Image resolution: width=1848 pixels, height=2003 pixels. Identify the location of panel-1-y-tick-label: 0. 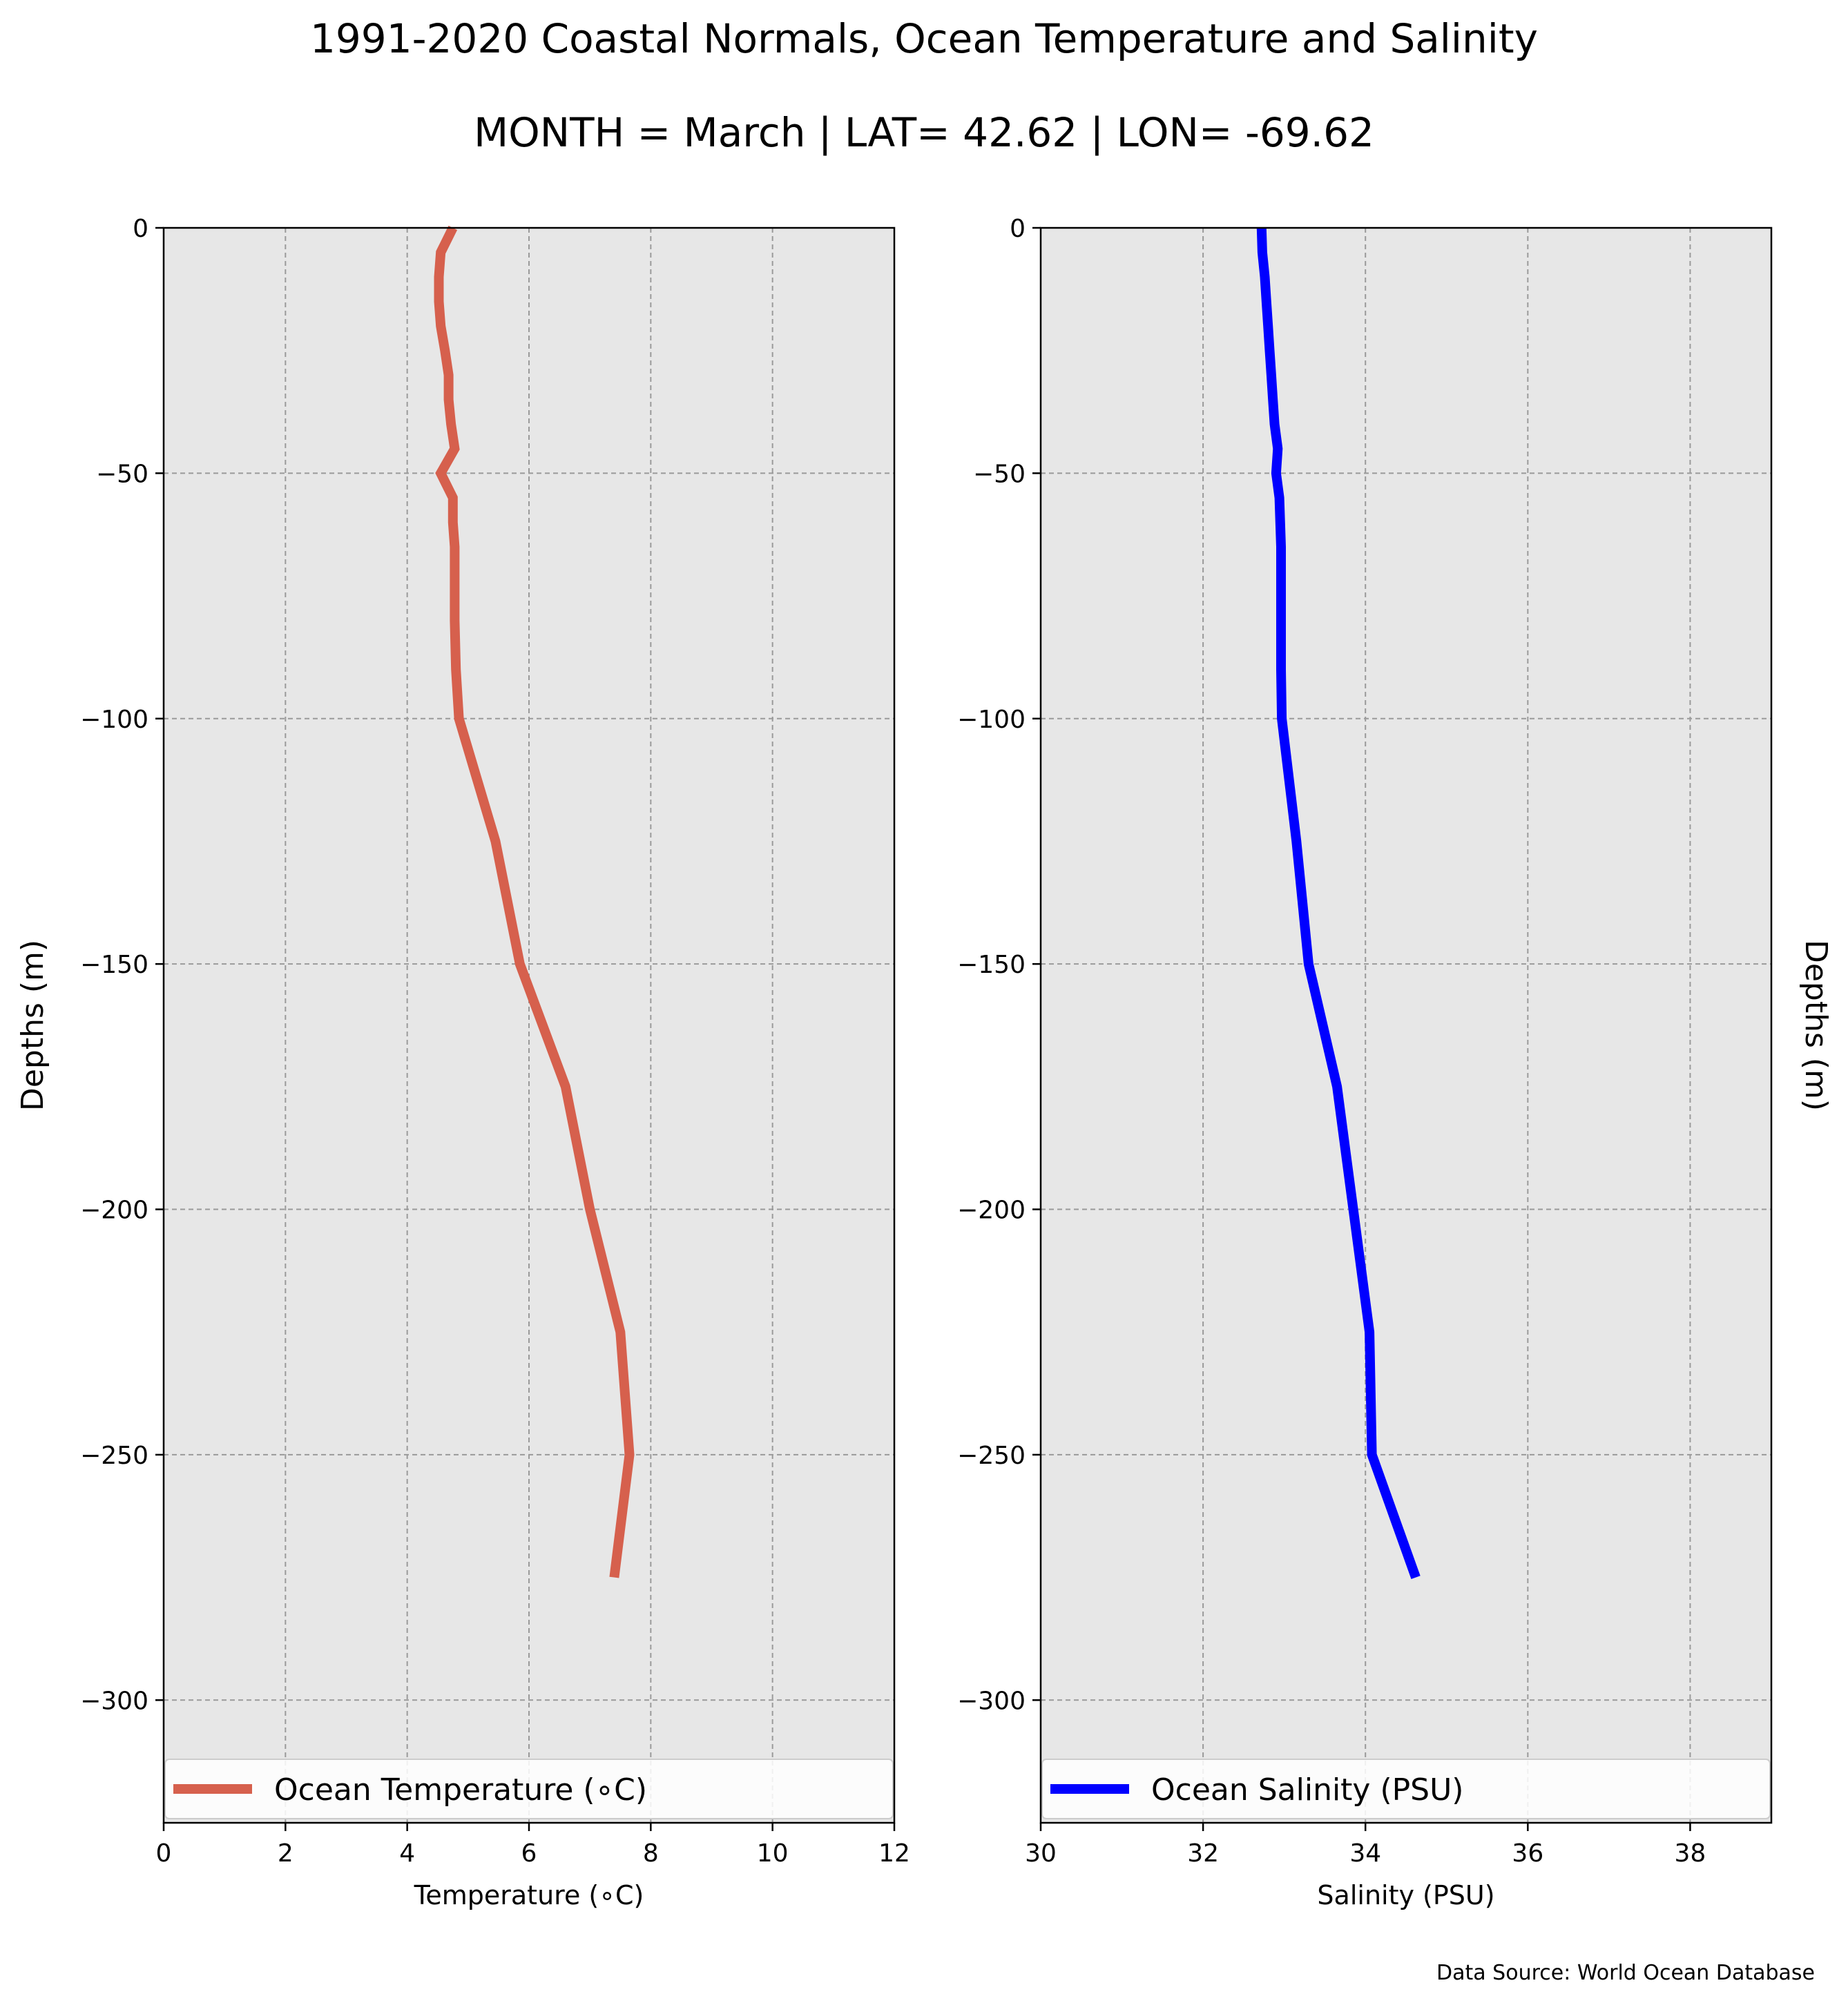
(140, 229).